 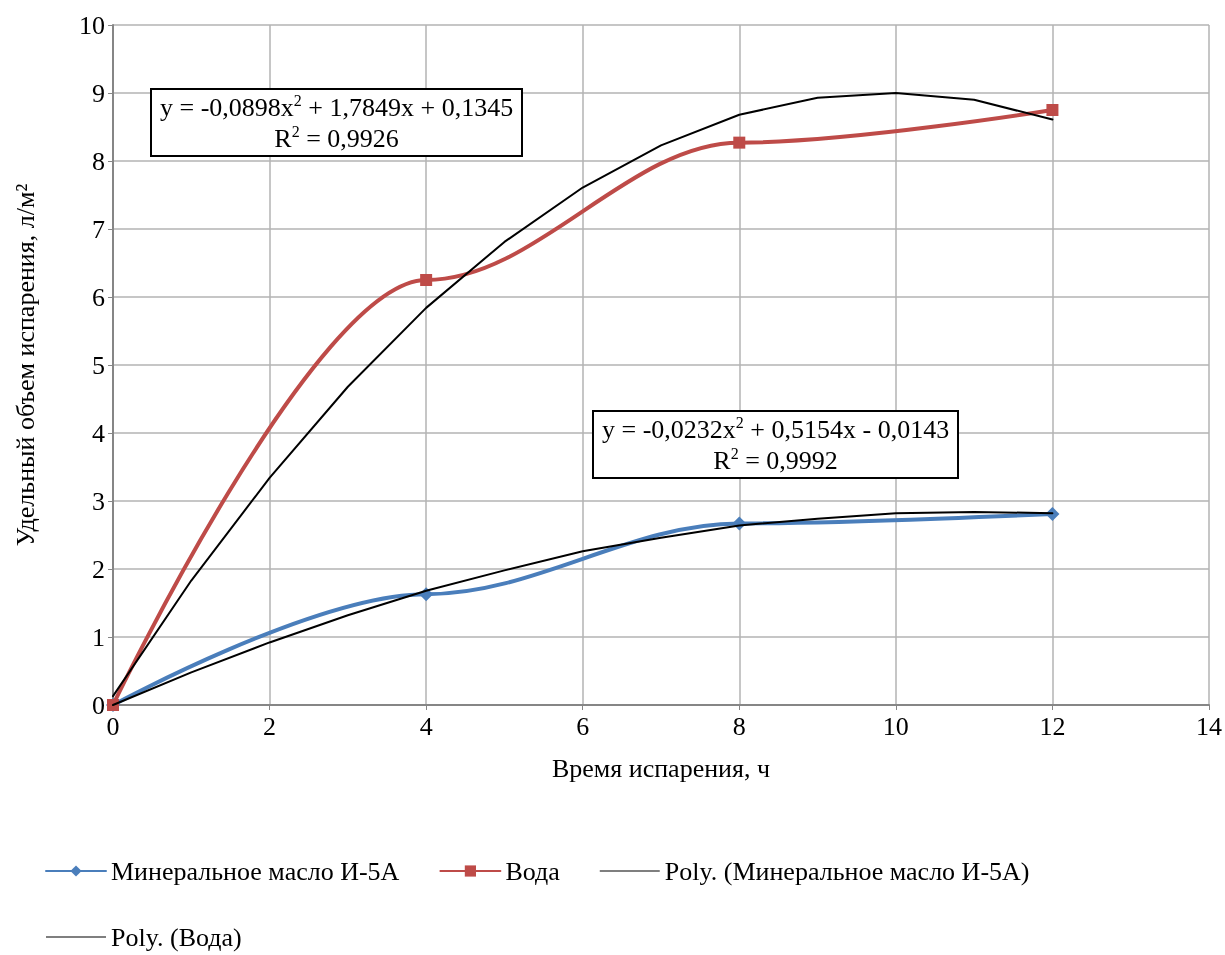 What do you see at coordinates (337, 123) in the screenshot?
I see `annotation: y = -0,0898x$^{2}$ + 1,7849x + 0,1345 R$^{2}$ = 0,9926` at bounding box center [337, 123].